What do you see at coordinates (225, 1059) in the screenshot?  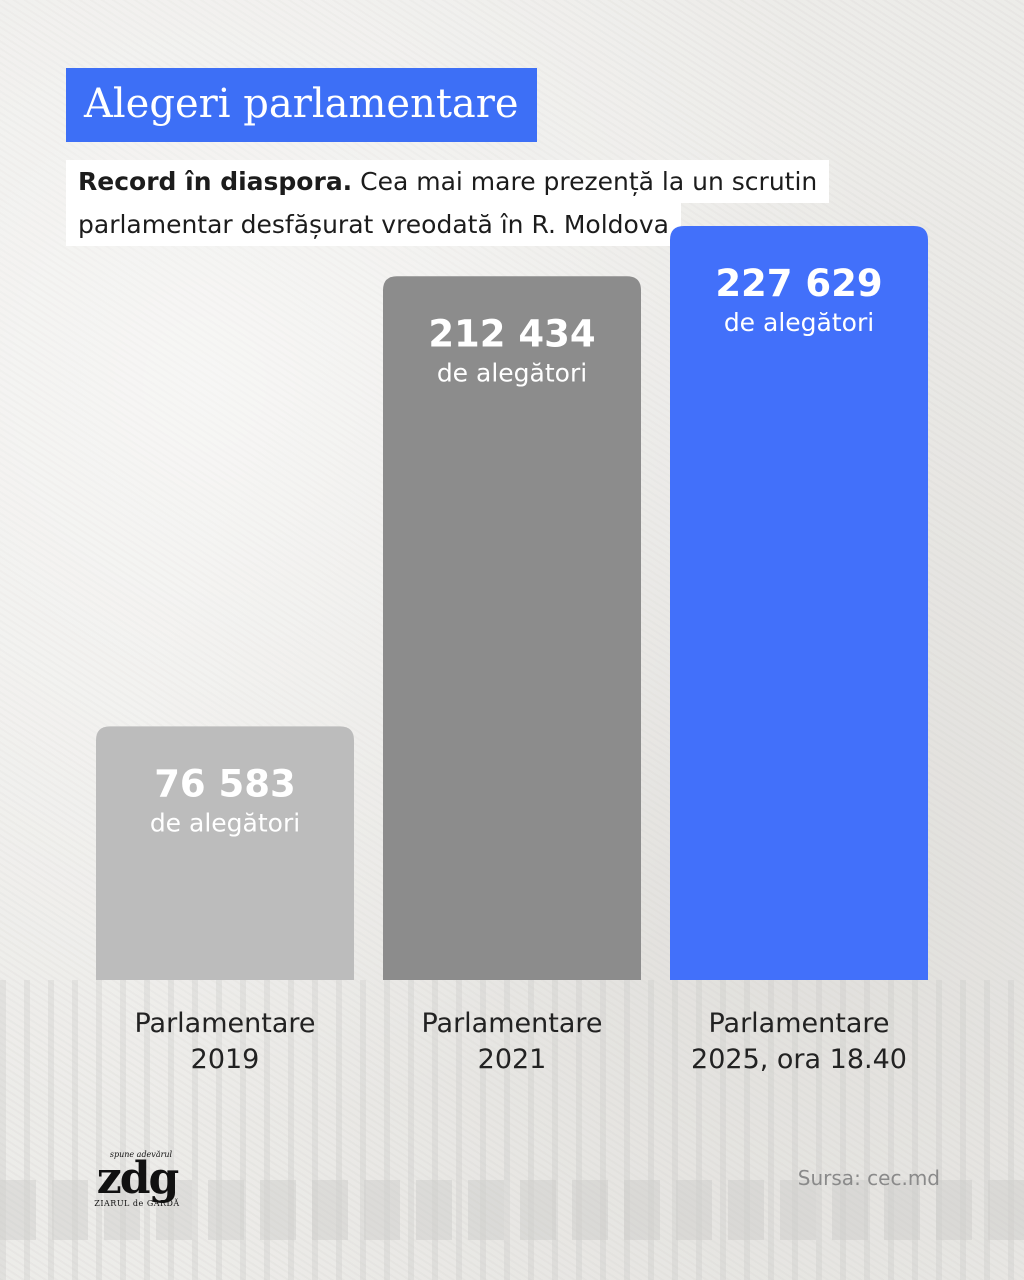 I see `category-label-2019-line-2: 2019` at bounding box center [225, 1059].